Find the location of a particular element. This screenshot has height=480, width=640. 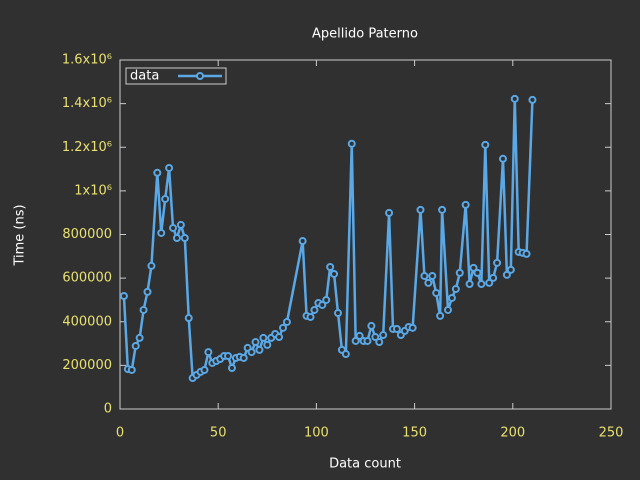

legend-box is located at coordinates (176, 76).